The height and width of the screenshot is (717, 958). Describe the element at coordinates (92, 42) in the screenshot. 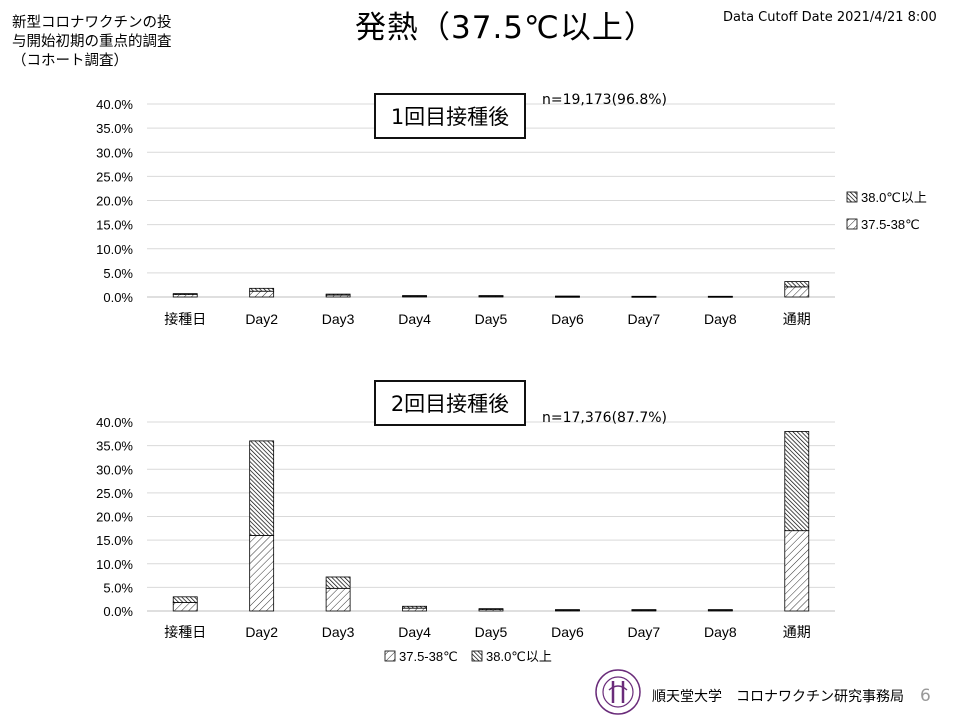

I see `header-subtitle: 新型コロナワクチンの投 与開始初期の重点的調査 （コホート調査）` at that location.